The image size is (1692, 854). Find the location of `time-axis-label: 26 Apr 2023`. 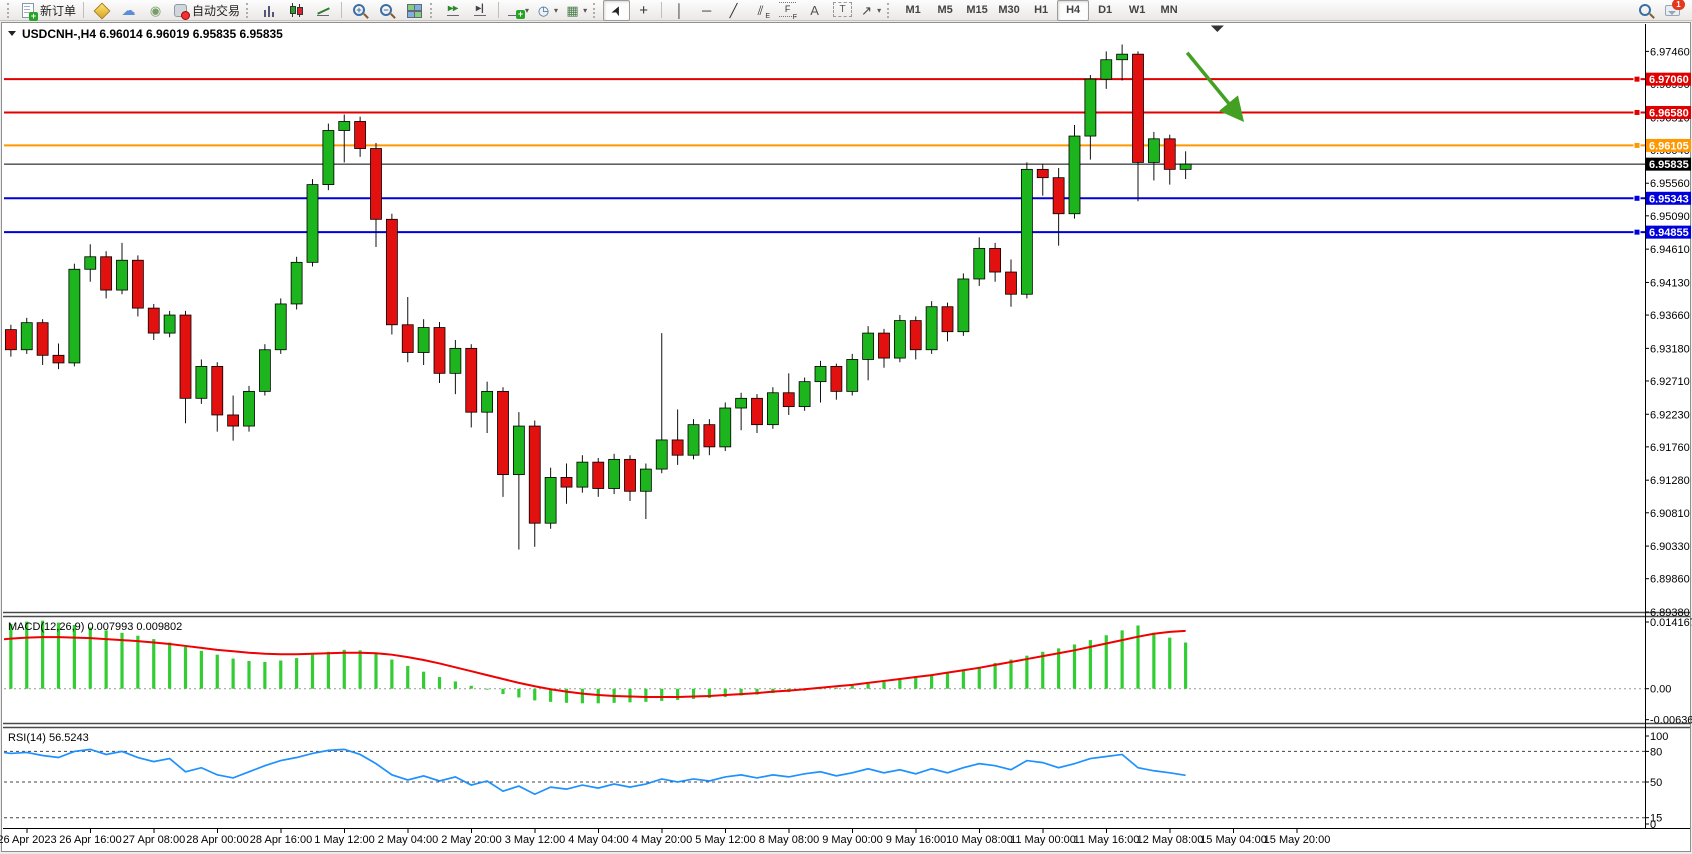

time-axis-label: 26 Apr 2023 is located at coordinates (28, 840).